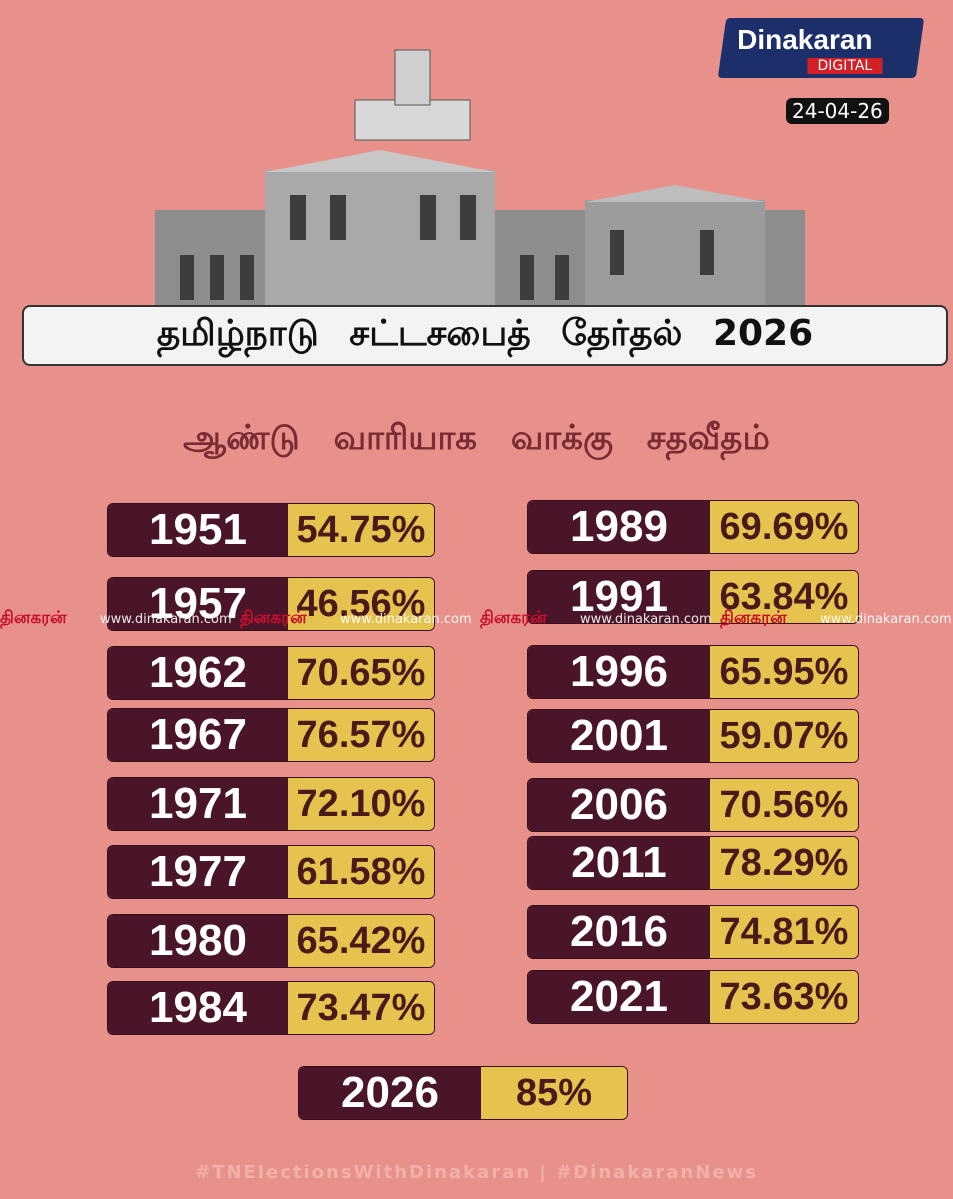 Image resolution: width=953 pixels, height=1199 pixels. What do you see at coordinates (784, 527) in the screenshot?
I see `turnout-percent: 69.69%` at bounding box center [784, 527].